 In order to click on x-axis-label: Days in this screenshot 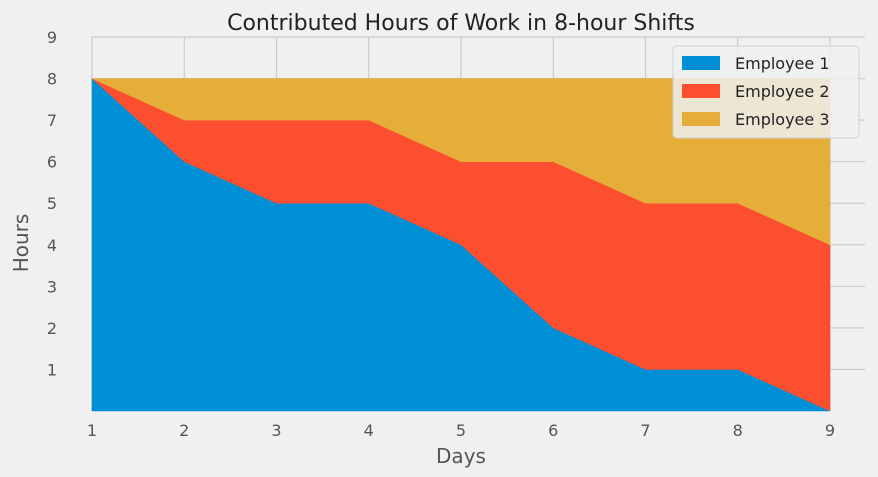, I will do `click(461, 456)`.